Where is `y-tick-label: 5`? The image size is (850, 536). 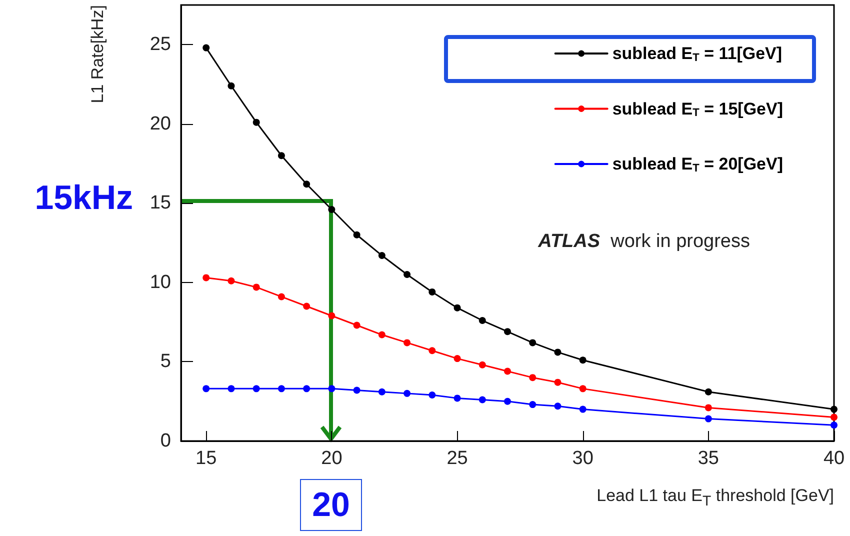 y-tick-label: 5 is located at coordinates (165, 361).